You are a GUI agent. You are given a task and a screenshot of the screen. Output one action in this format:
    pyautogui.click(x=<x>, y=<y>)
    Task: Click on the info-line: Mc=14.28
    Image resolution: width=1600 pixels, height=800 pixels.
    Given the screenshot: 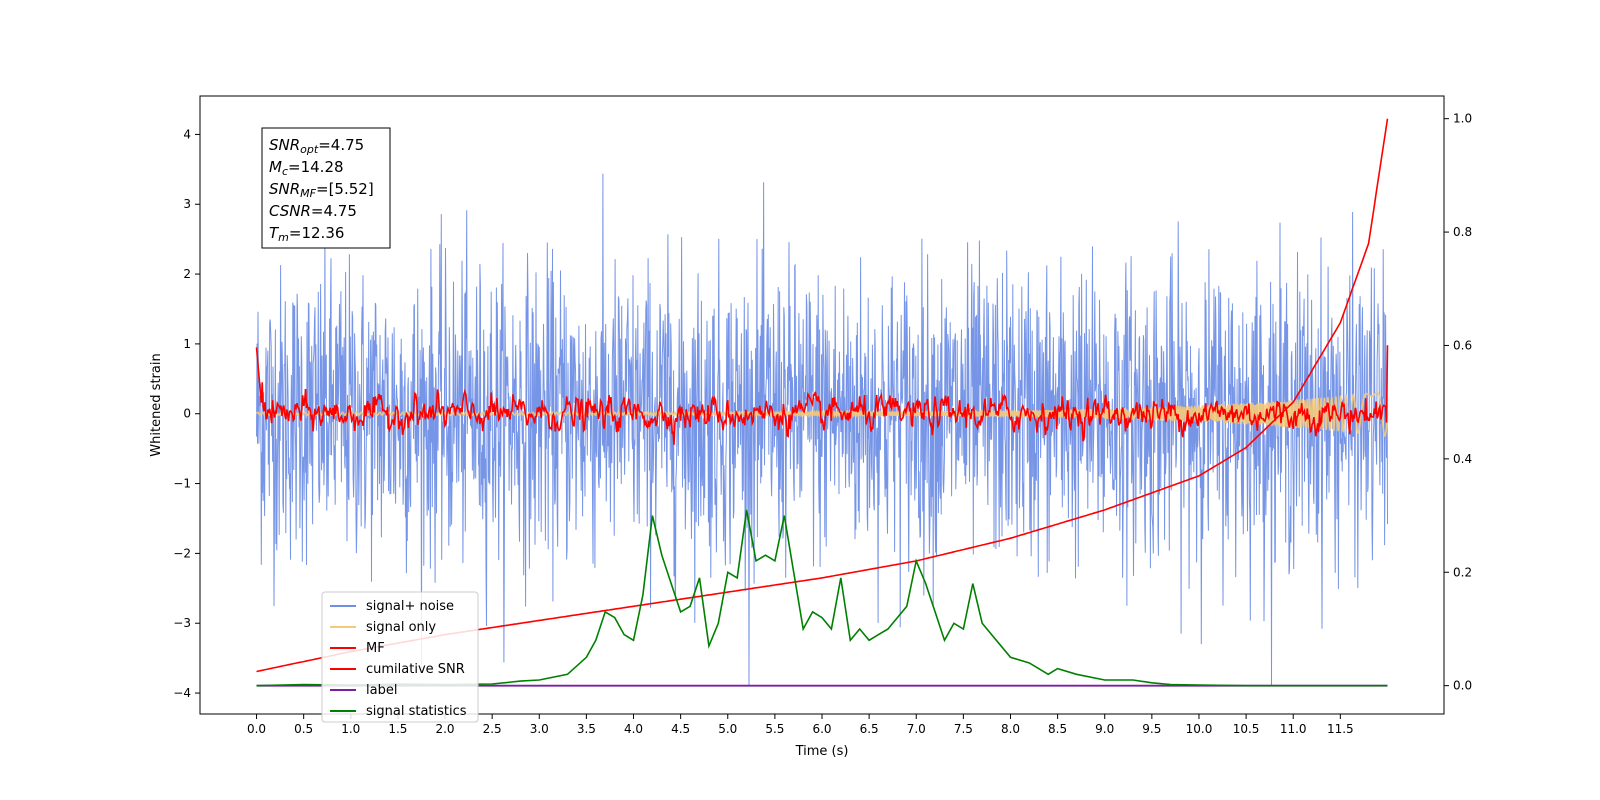 What is the action you would take?
    pyautogui.click(x=306, y=168)
    